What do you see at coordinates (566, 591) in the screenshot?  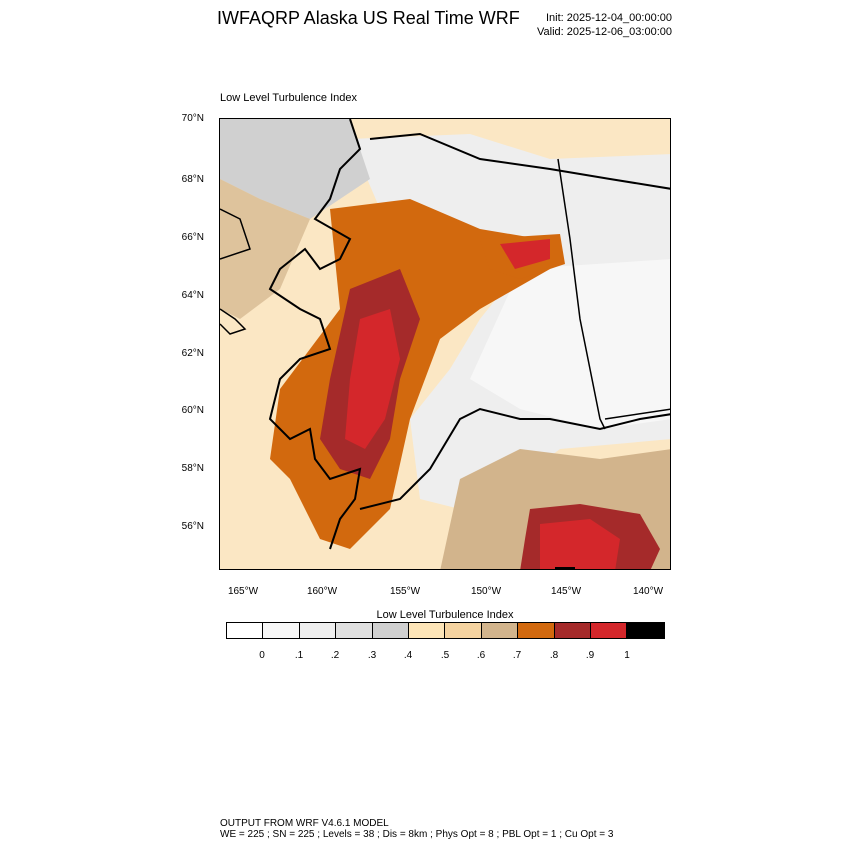 I see `lon-label-145: 145°W` at bounding box center [566, 591].